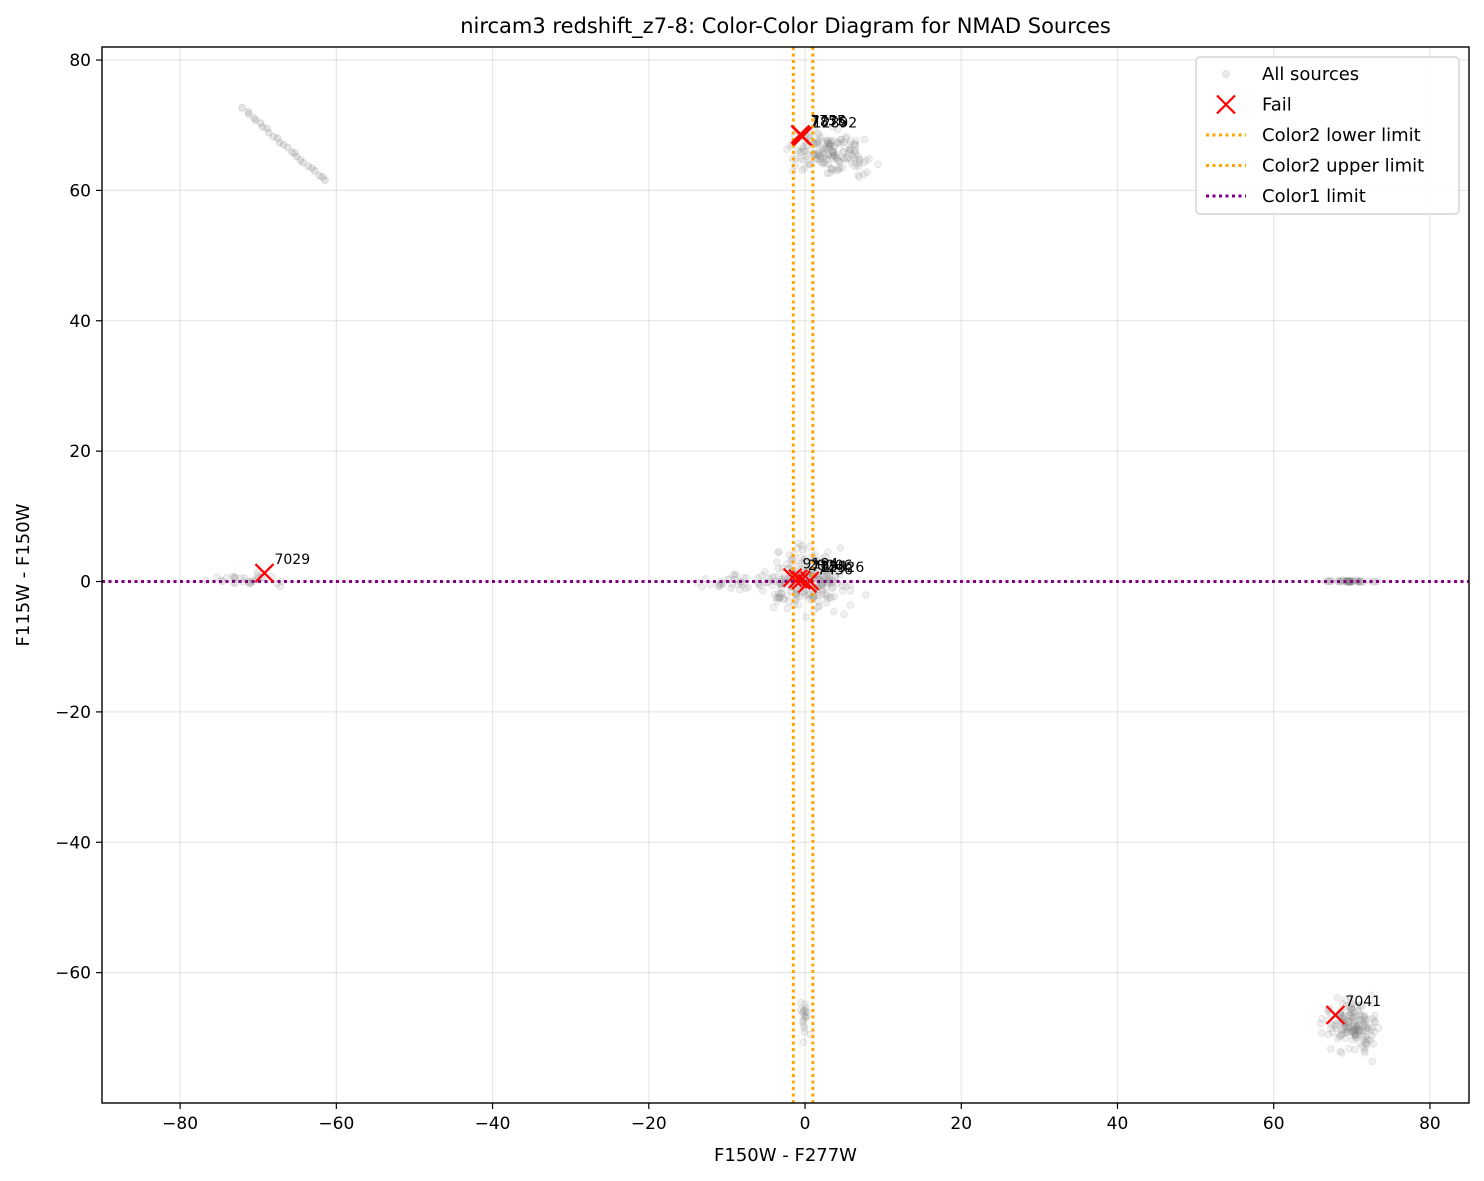  What do you see at coordinates (1226, 74) in the screenshot?
I see `legend-swatch-point` at bounding box center [1226, 74].